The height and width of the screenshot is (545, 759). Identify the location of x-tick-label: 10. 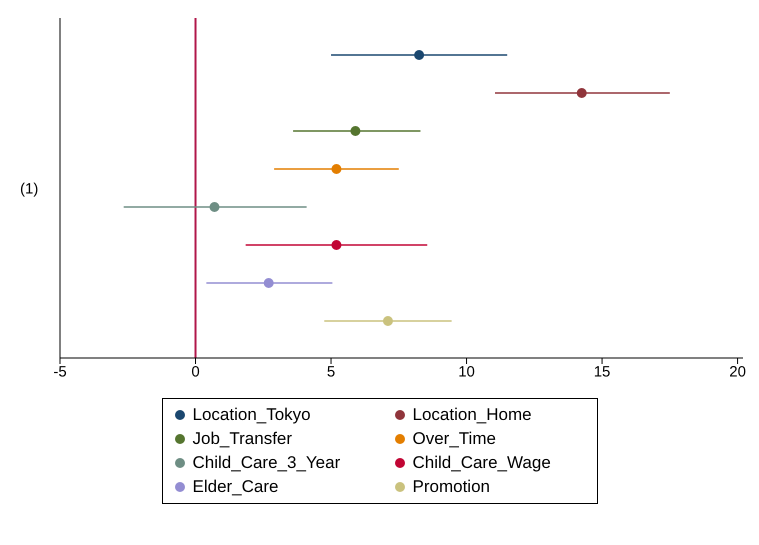
(466, 372).